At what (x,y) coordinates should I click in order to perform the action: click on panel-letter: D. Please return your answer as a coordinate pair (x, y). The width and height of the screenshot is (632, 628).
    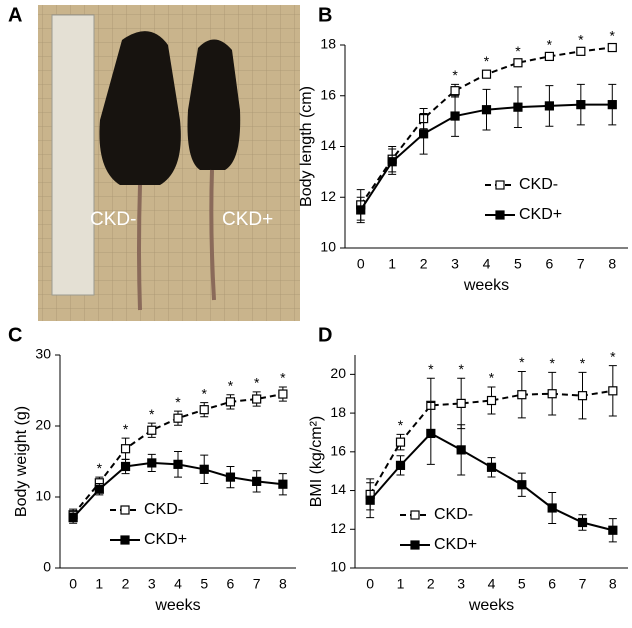
    Looking at the image, I should click on (325, 335).